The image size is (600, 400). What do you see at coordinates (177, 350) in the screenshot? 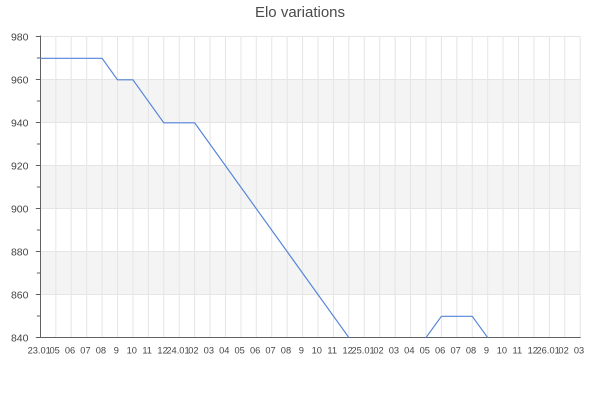
I see `svg-text: 24.01` at bounding box center [177, 350].